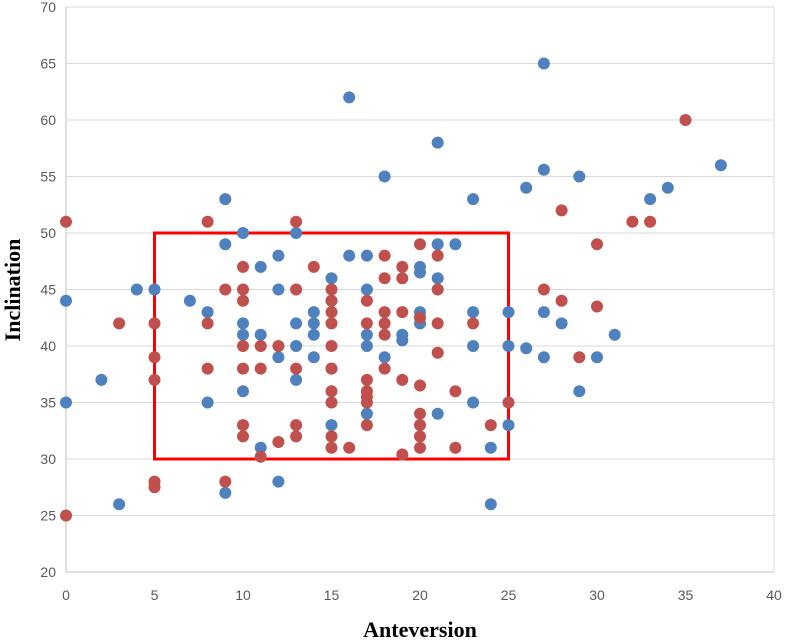 Image resolution: width=787 pixels, height=643 pixels. I want to click on y-tick-label: 60, so click(48, 120).